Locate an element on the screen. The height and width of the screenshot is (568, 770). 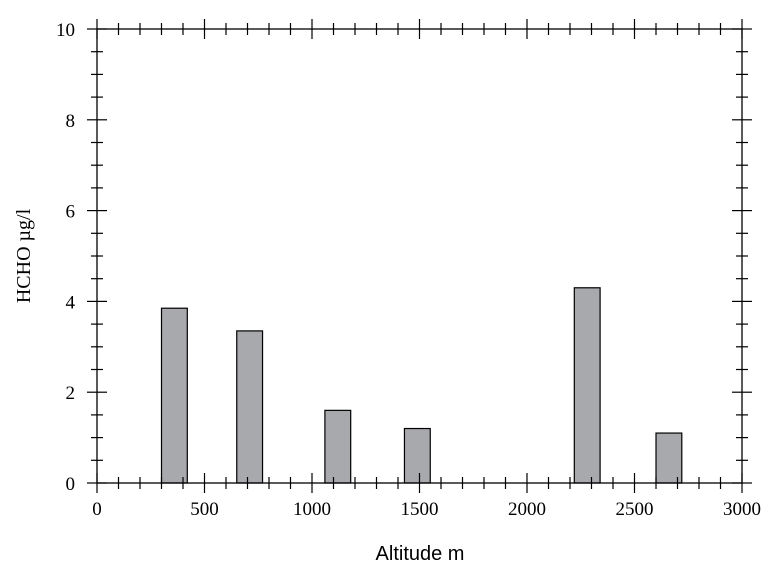
y-tick-label: 6 is located at coordinates (71, 212).